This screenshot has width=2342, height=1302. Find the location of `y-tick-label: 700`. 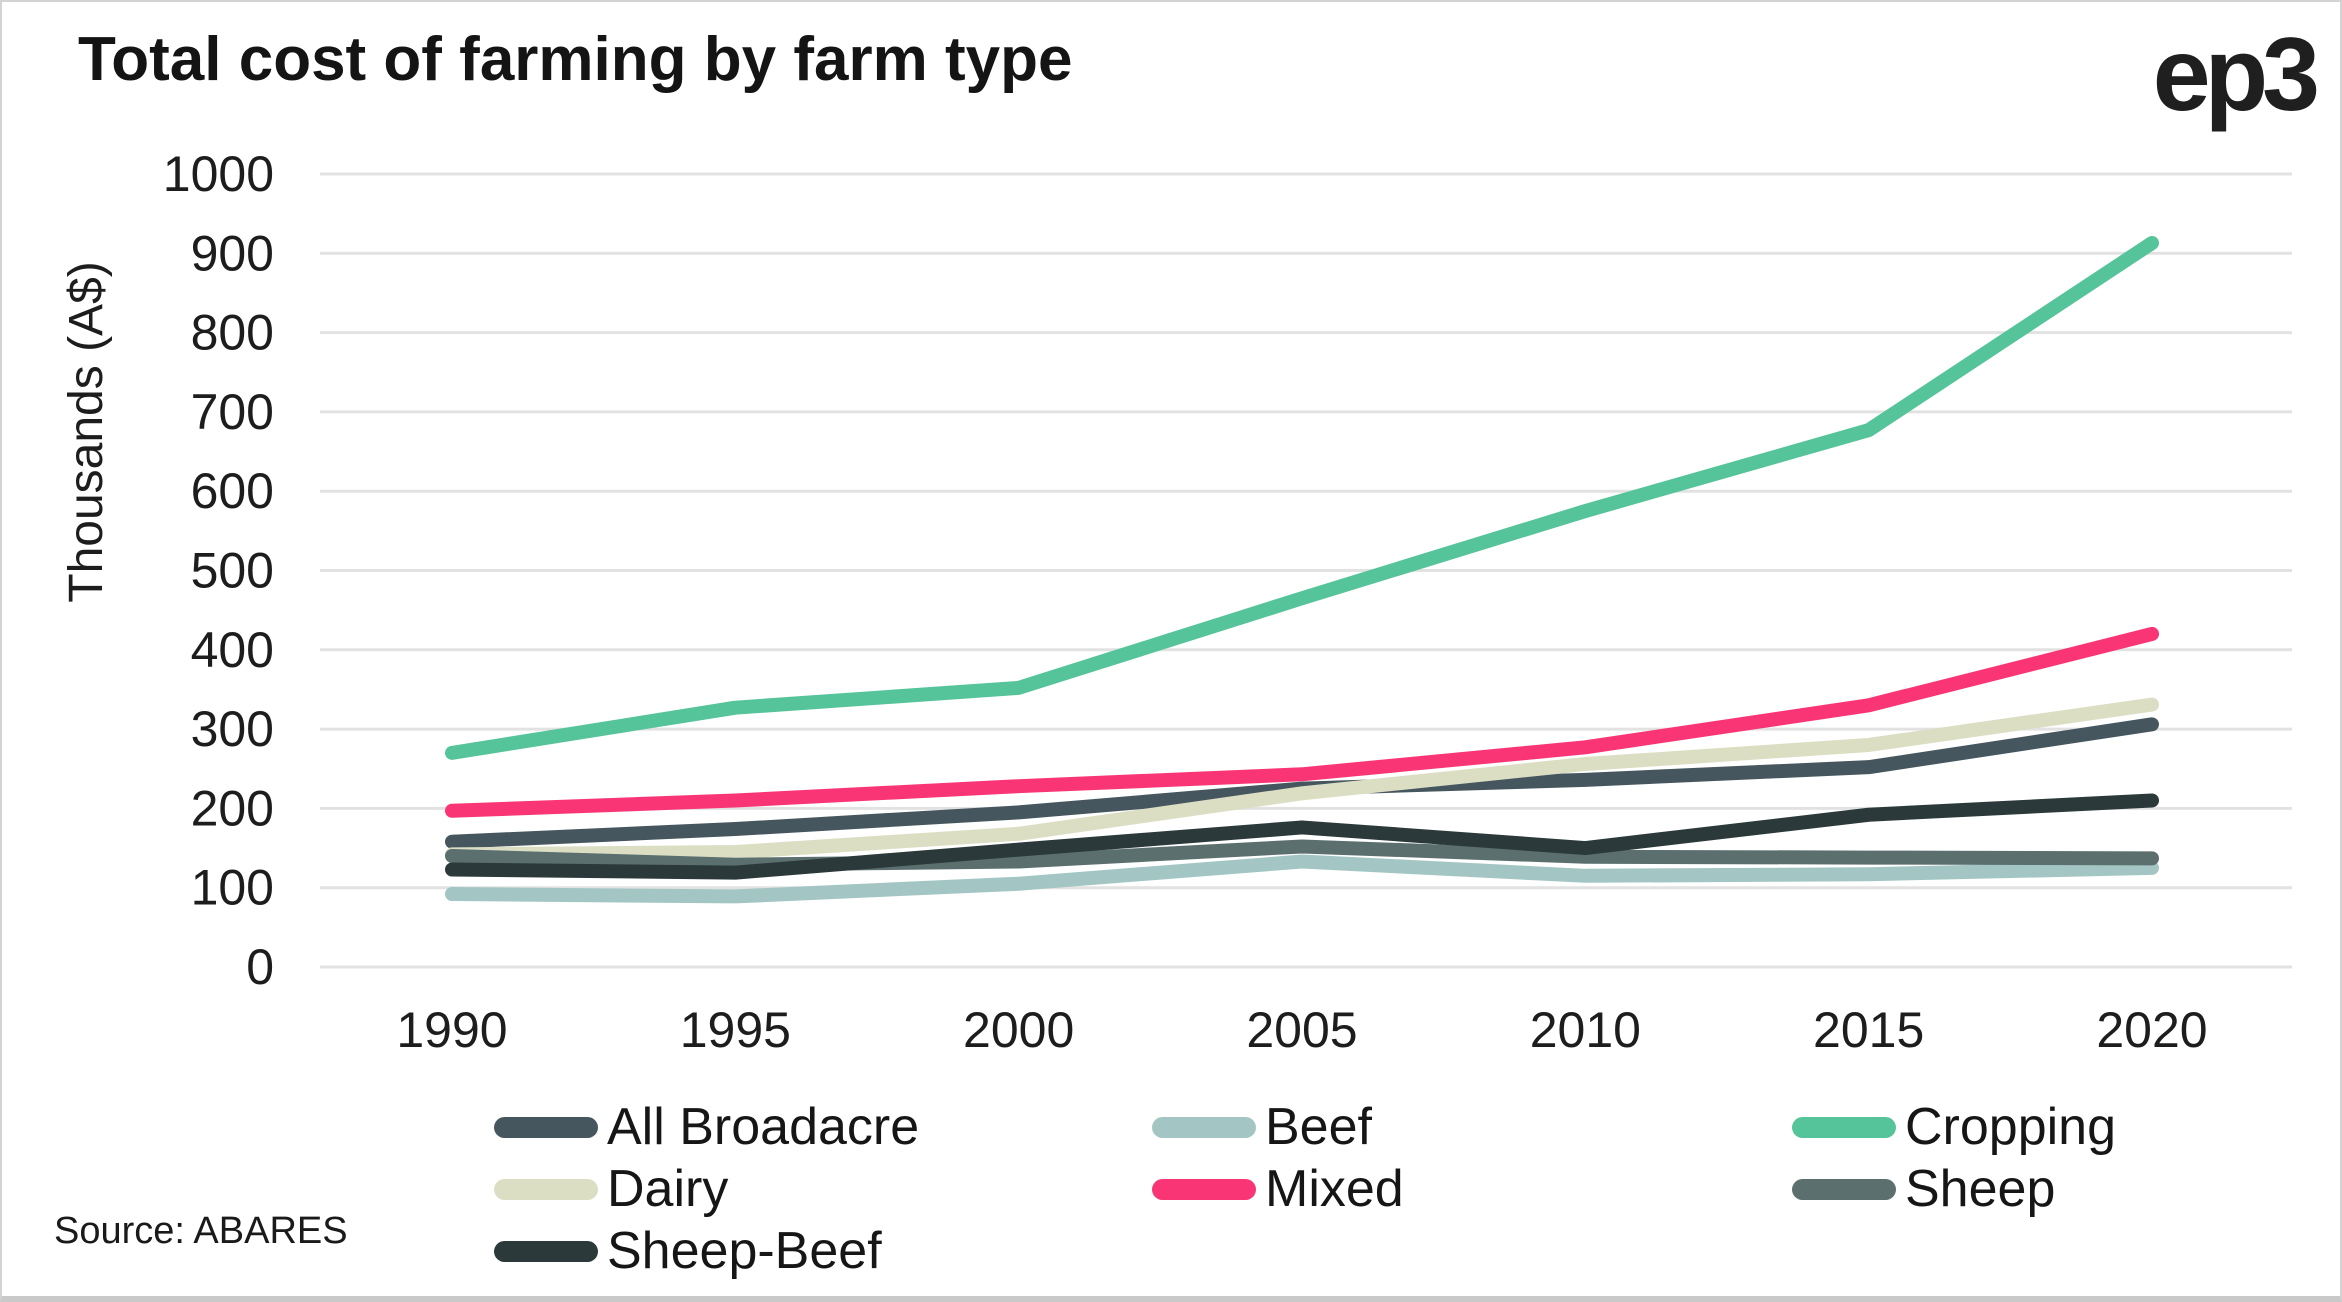

y-tick-label: 700 is located at coordinates (232, 412).